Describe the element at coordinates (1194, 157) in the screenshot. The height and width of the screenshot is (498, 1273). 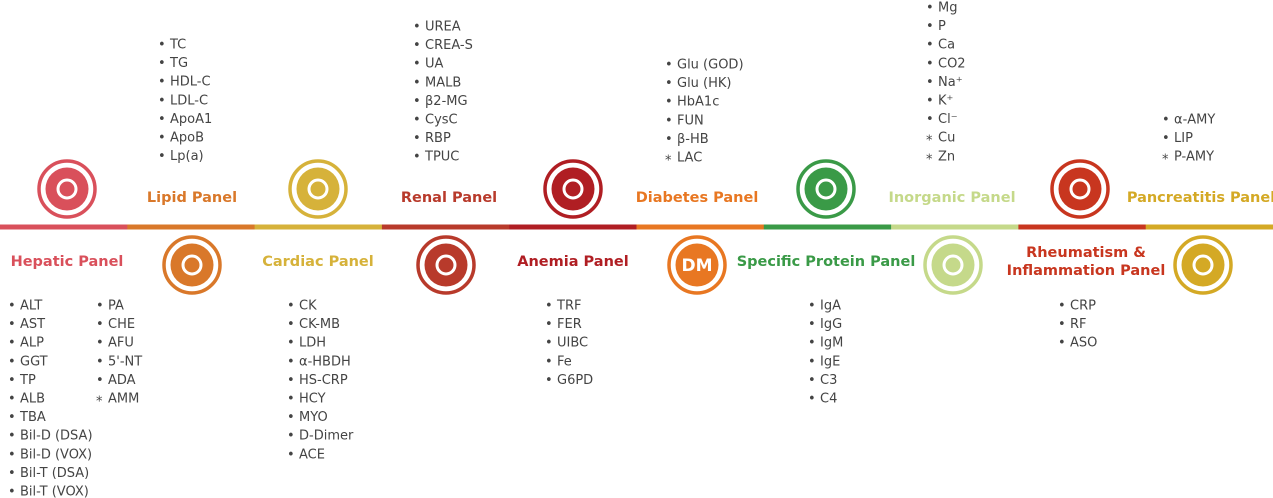
I see `item-label: P-AMY` at that location.